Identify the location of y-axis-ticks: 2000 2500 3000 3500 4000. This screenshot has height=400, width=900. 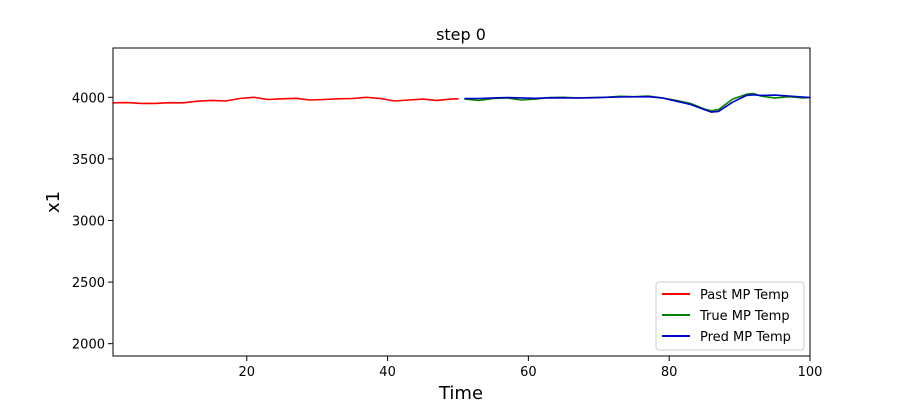
(92, 222).